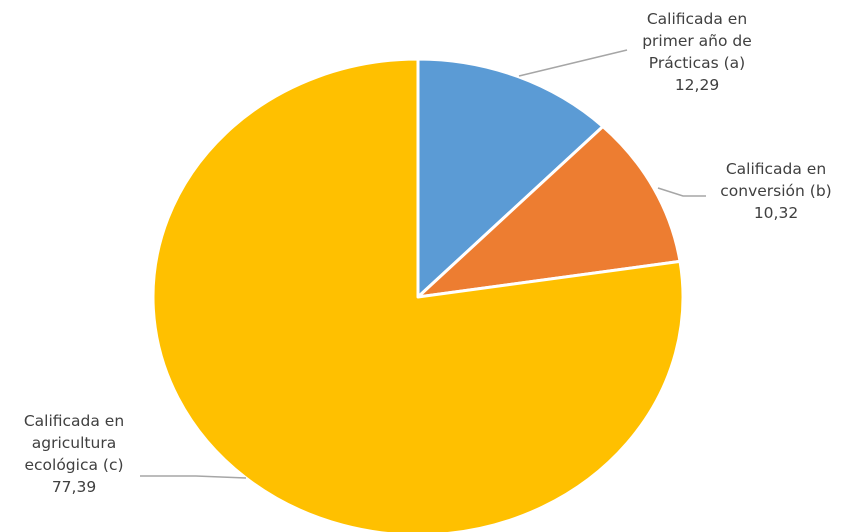 This screenshot has height=532, width=851. Describe the element at coordinates (74, 487) in the screenshot. I see `data-label-value: 77,39` at that location.